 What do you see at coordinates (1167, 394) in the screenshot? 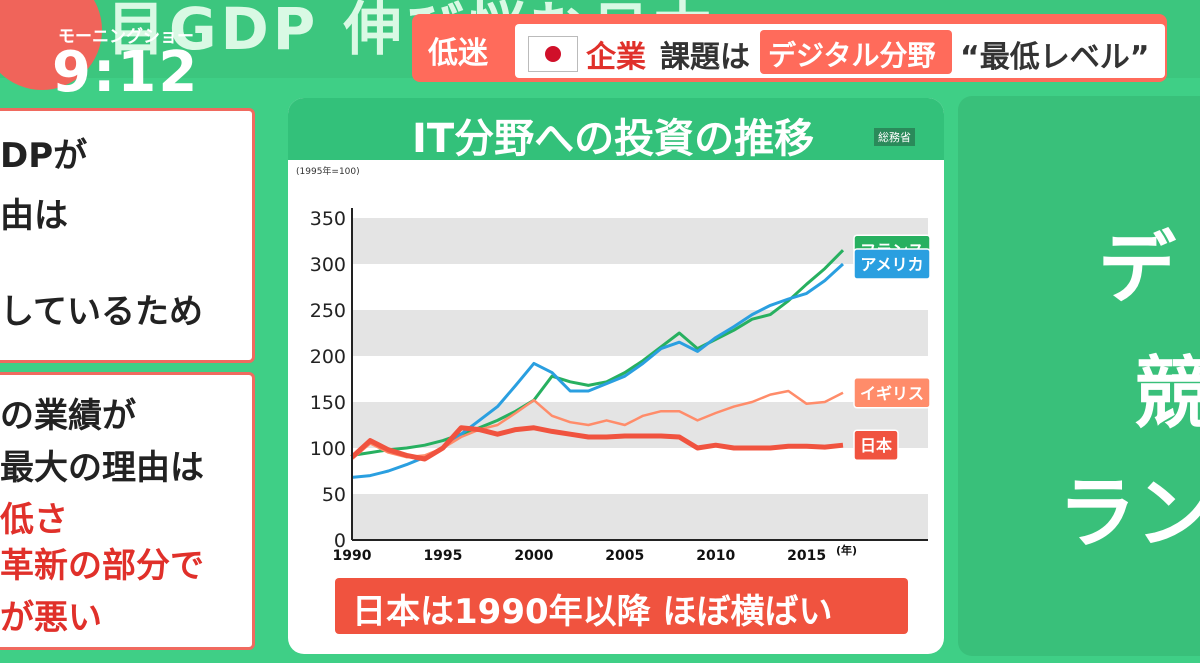
I see `right-panel-line: 競` at bounding box center [1167, 394].